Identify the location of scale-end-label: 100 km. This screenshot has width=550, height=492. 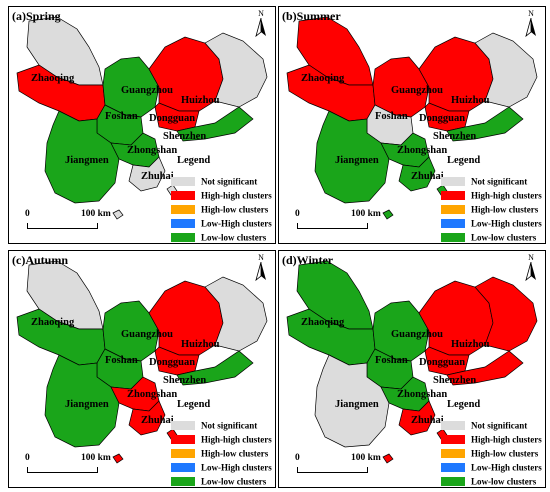
(366, 214).